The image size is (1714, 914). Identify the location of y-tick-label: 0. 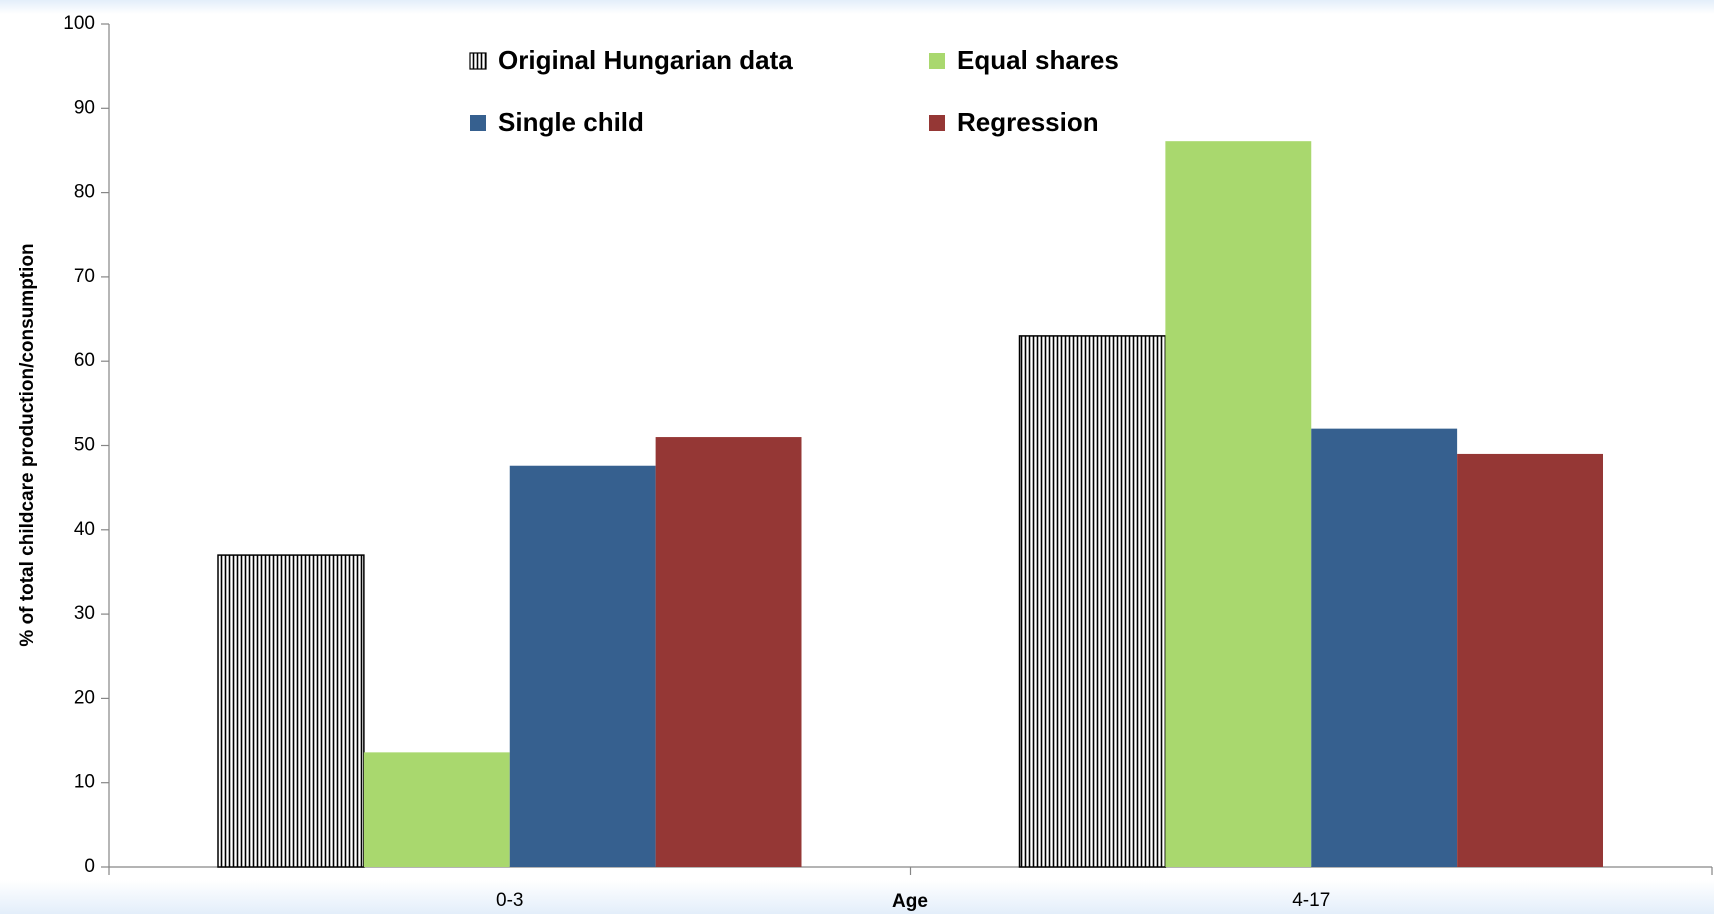
(89, 866).